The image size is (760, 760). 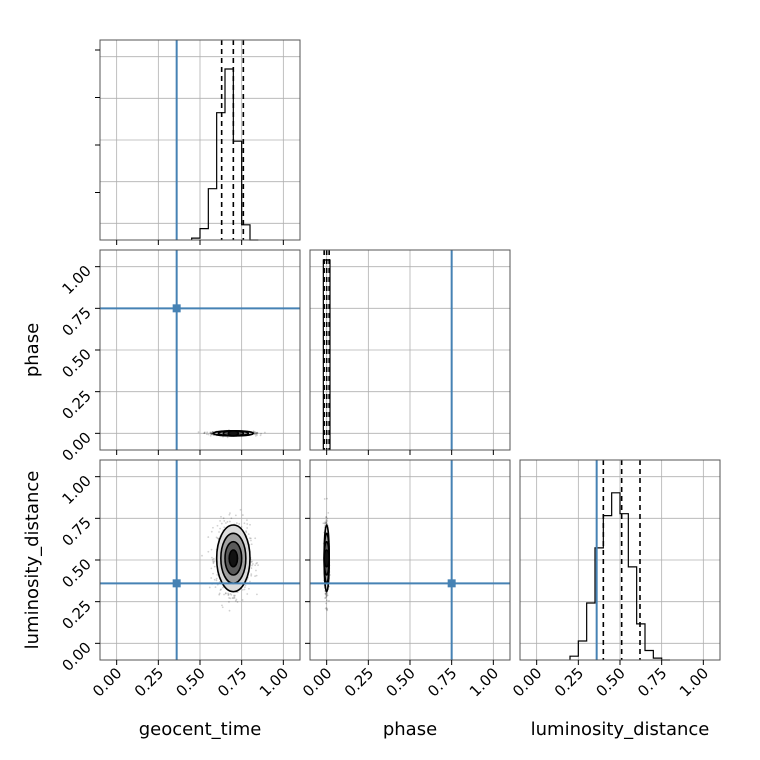 What do you see at coordinates (32, 350) in the screenshot?
I see `y-axis-label-phase: phase` at bounding box center [32, 350].